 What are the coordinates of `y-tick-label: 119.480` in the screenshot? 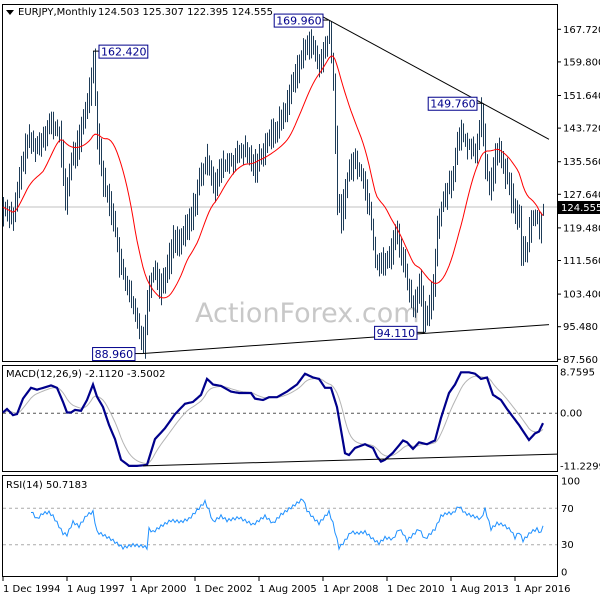 It's located at (581, 228).